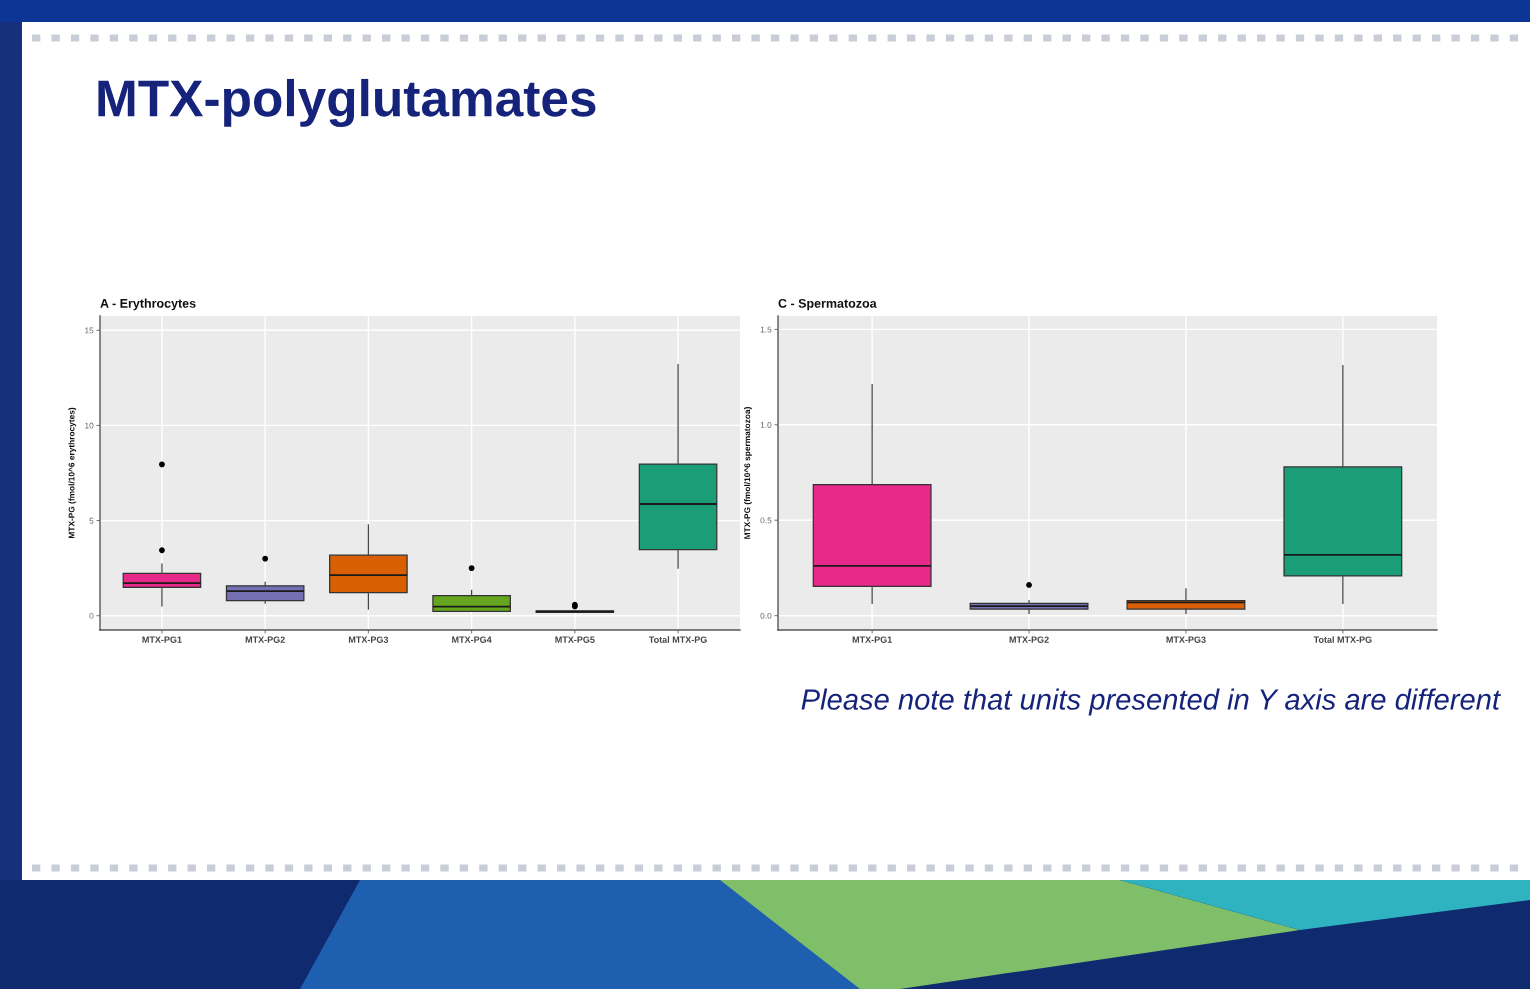 This screenshot has height=989, width=1530. What do you see at coordinates (89, 425) in the screenshot?
I see `y-tick-label: 10` at bounding box center [89, 425].